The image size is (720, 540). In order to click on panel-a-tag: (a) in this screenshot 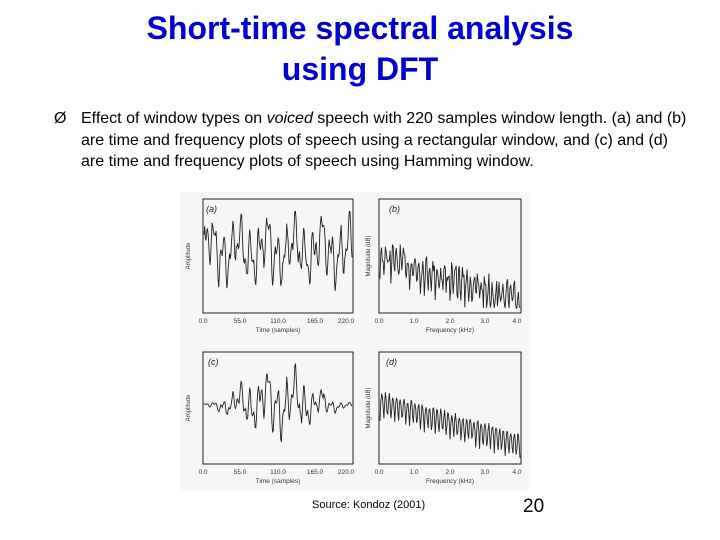, I will do `click(211, 209)`.